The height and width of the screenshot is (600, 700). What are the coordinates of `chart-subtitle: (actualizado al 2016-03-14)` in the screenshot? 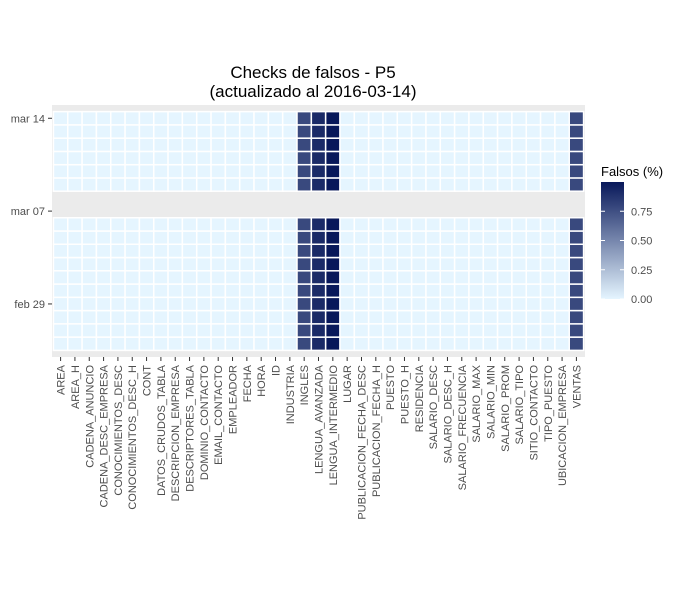 It's located at (313, 91).